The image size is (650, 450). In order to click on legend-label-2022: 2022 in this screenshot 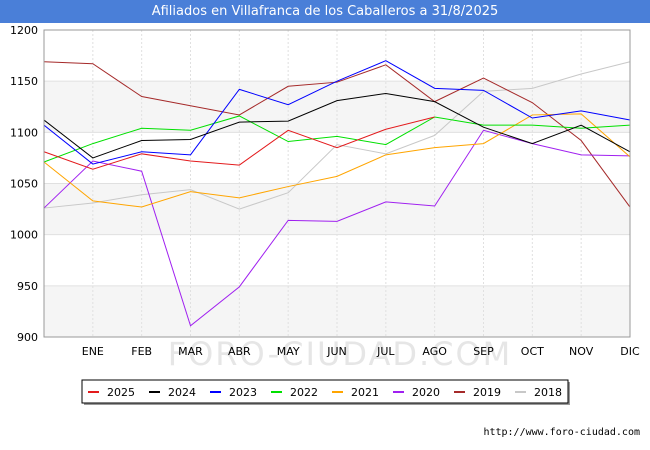, I will do `click(304, 392)`.